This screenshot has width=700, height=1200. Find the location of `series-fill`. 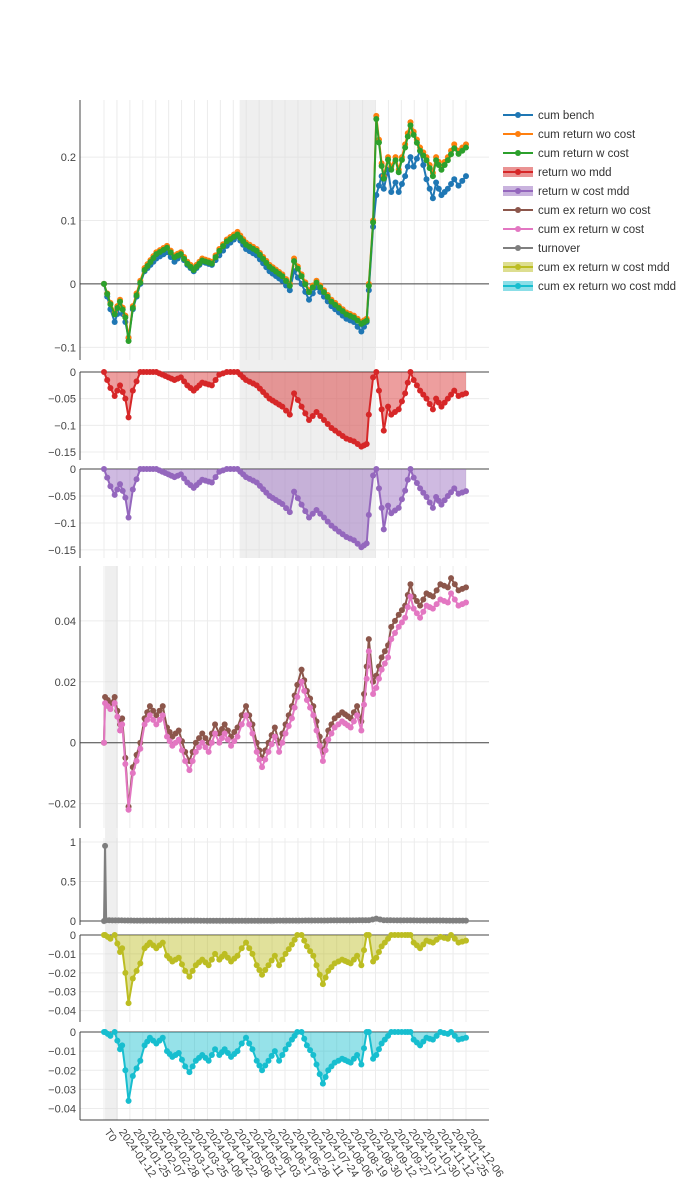

series-fill is located at coordinates (285, 1066).